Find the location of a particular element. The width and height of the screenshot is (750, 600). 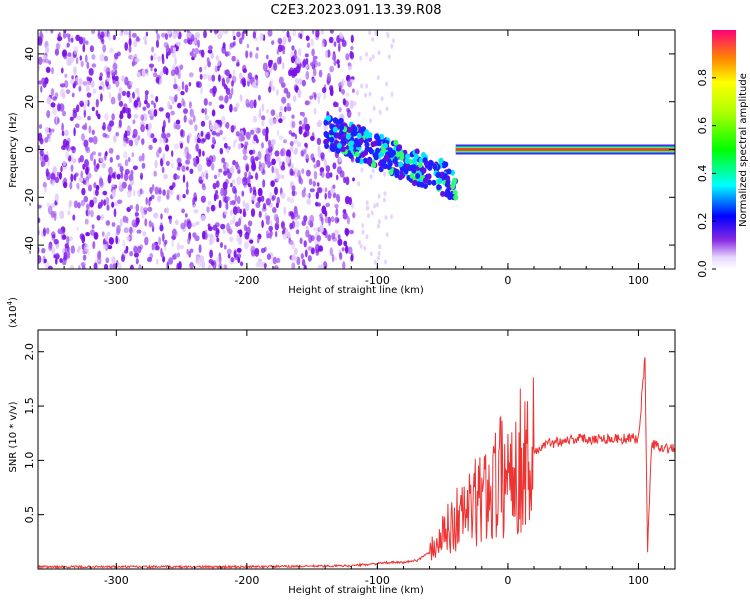

snr-x-tick-label: -100 is located at coordinates (377, 580).